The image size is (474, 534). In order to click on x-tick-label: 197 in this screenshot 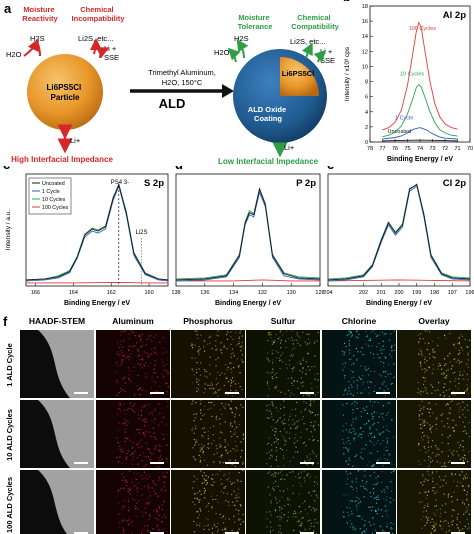, I will do `click(452, 293)`.